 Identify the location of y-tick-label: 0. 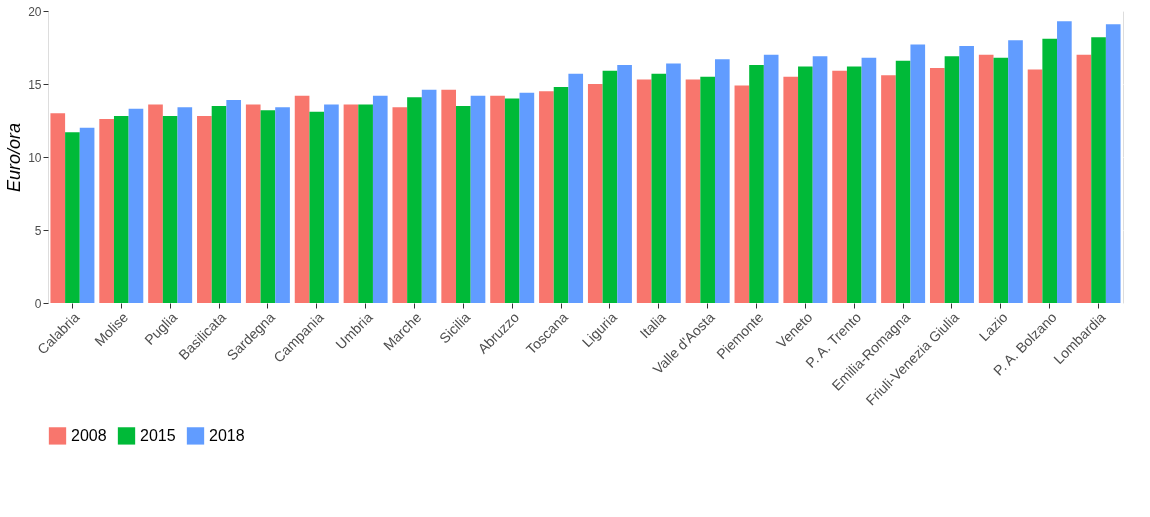
(38, 303).